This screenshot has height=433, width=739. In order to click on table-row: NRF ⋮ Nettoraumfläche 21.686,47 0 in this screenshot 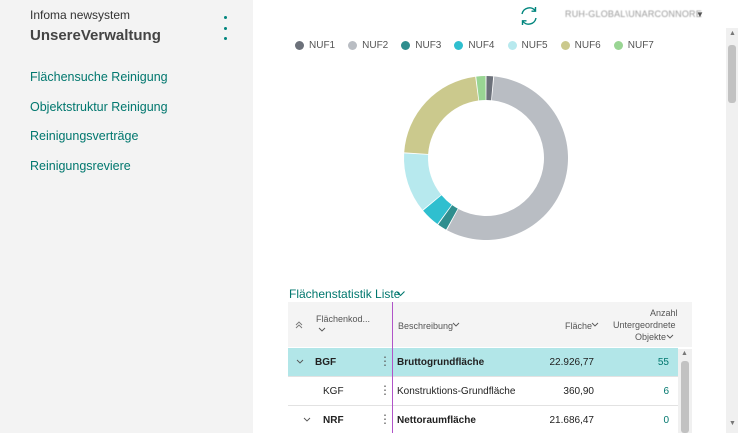, I will do `click(483, 419)`.